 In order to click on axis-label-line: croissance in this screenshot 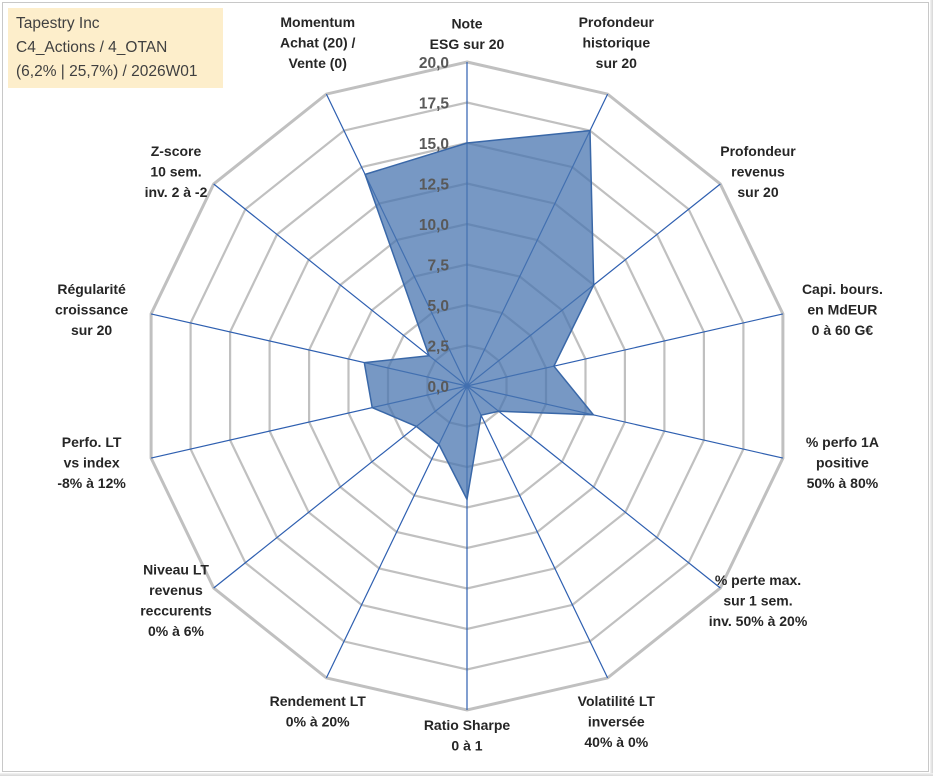, I will do `click(91, 310)`.